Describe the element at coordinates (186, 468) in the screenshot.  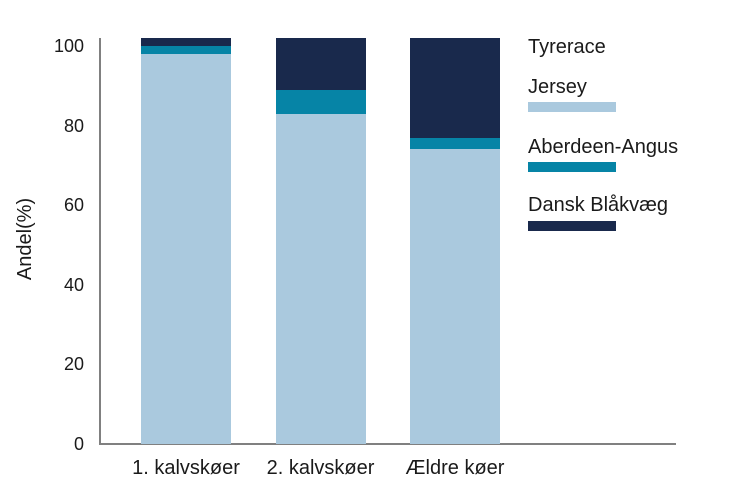
I see `x-category-label: 1. kalvskøer` at that location.